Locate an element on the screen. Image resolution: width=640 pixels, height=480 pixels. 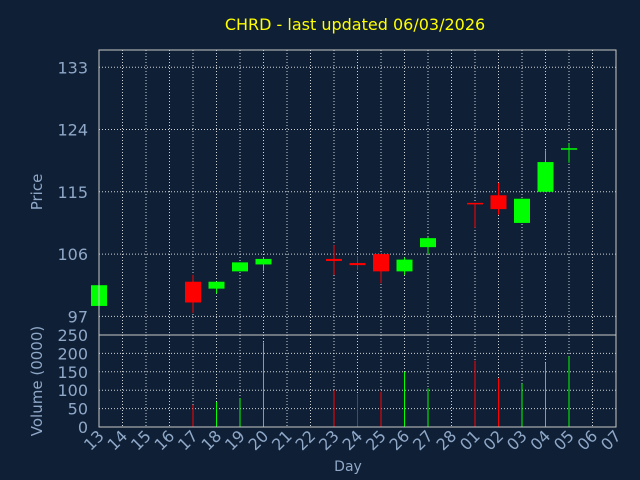
price-tick-label: 97 is located at coordinates (78, 316).